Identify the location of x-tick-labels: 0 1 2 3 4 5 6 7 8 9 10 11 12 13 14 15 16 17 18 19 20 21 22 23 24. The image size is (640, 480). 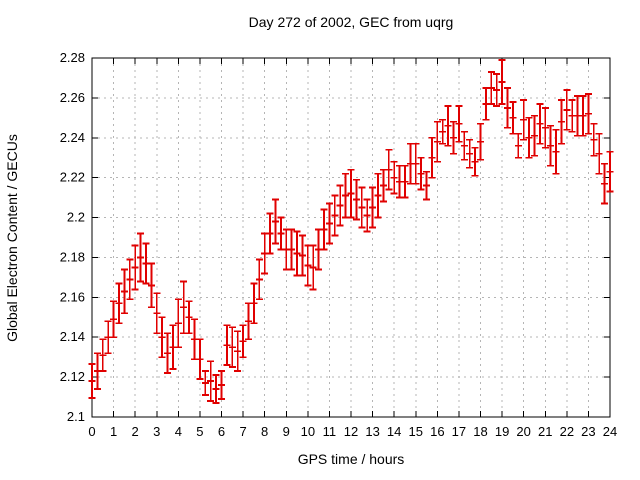
(352, 431).